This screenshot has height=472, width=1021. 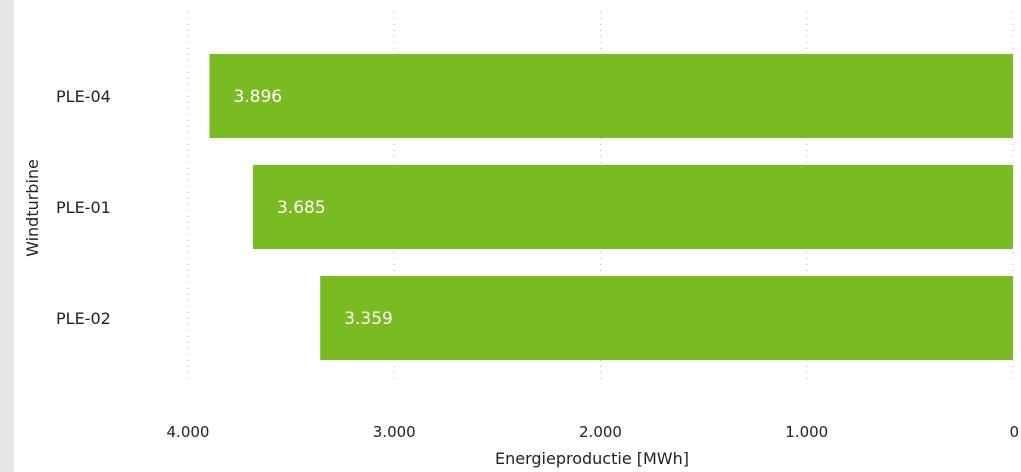 I want to click on left-strip, so click(x=7, y=236).